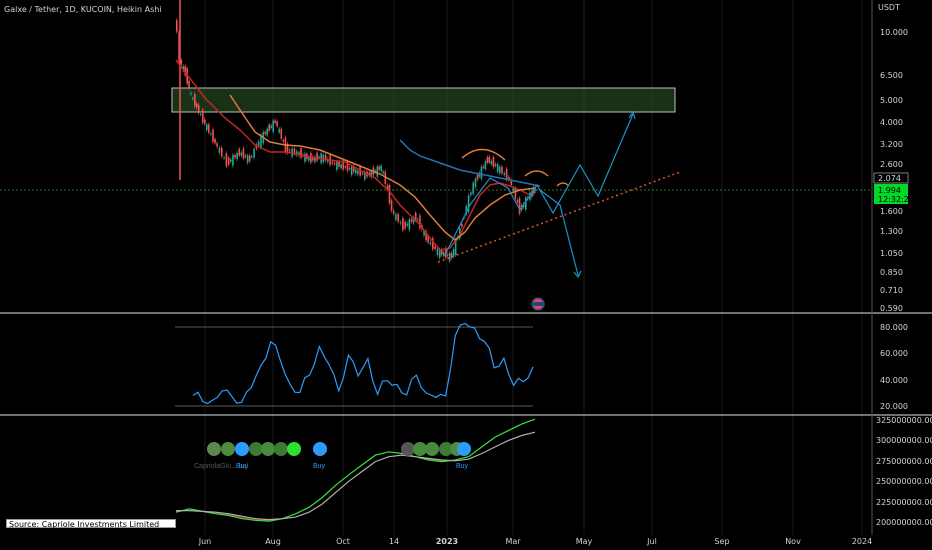 This screenshot has height=550, width=932. I want to click on time-axis-tick: 14, so click(394, 541).